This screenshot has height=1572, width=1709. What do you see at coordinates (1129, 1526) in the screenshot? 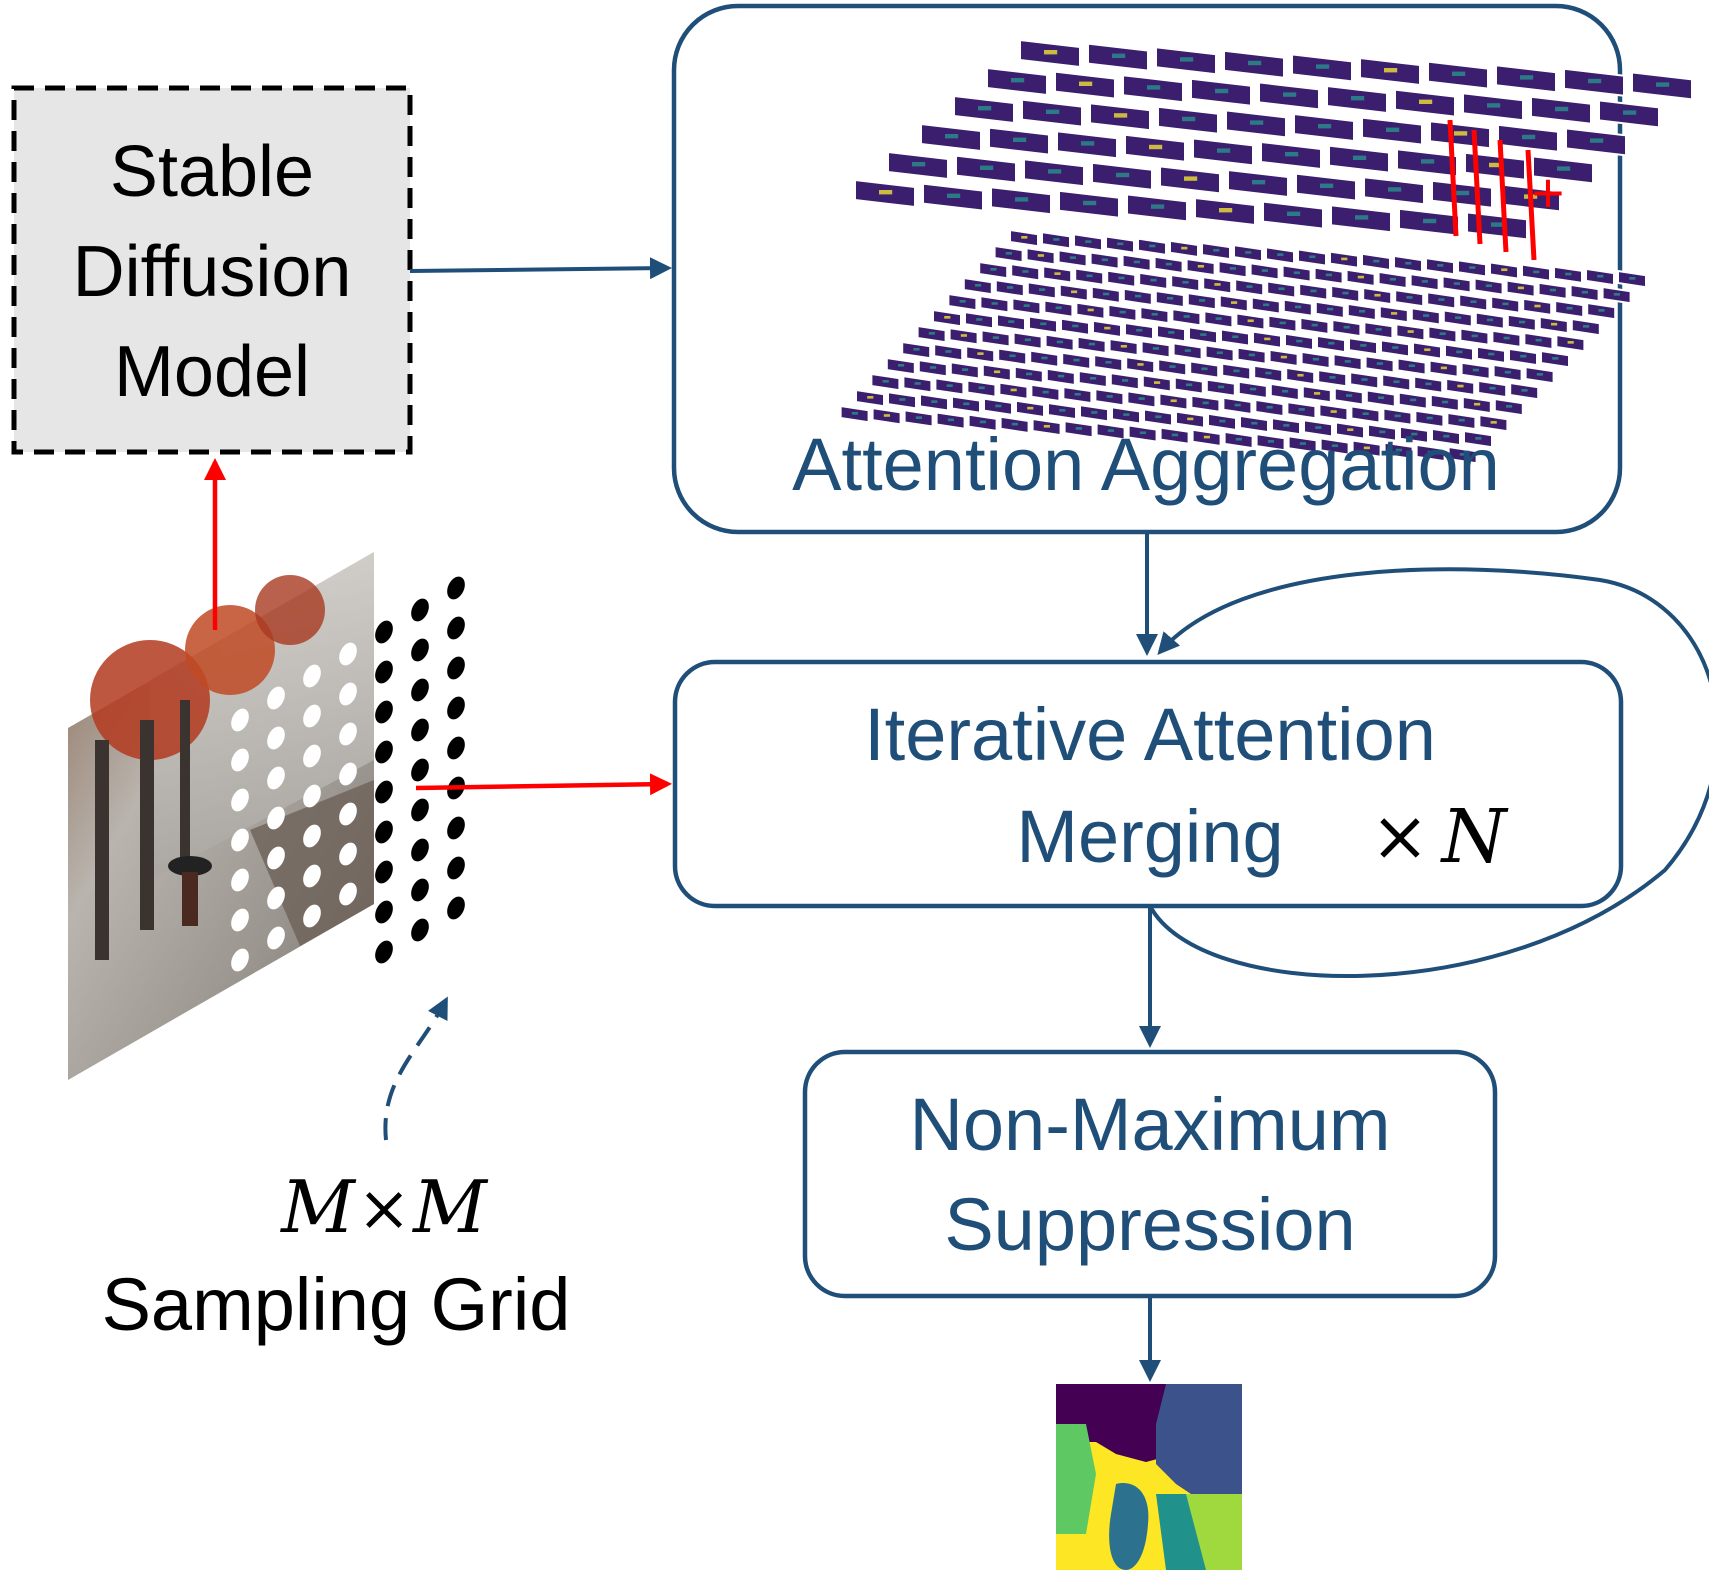
I see `seg-figure-region` at bounding box center [1129, 1526].